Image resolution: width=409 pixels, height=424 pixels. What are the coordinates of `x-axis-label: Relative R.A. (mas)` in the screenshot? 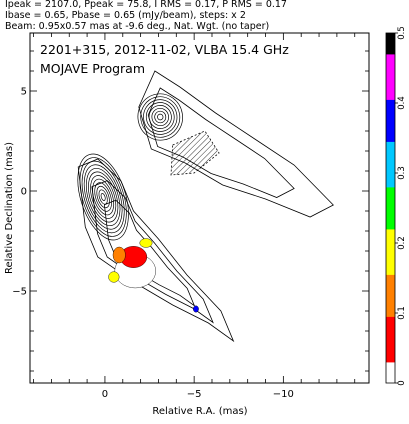 It's located at (199, 411).